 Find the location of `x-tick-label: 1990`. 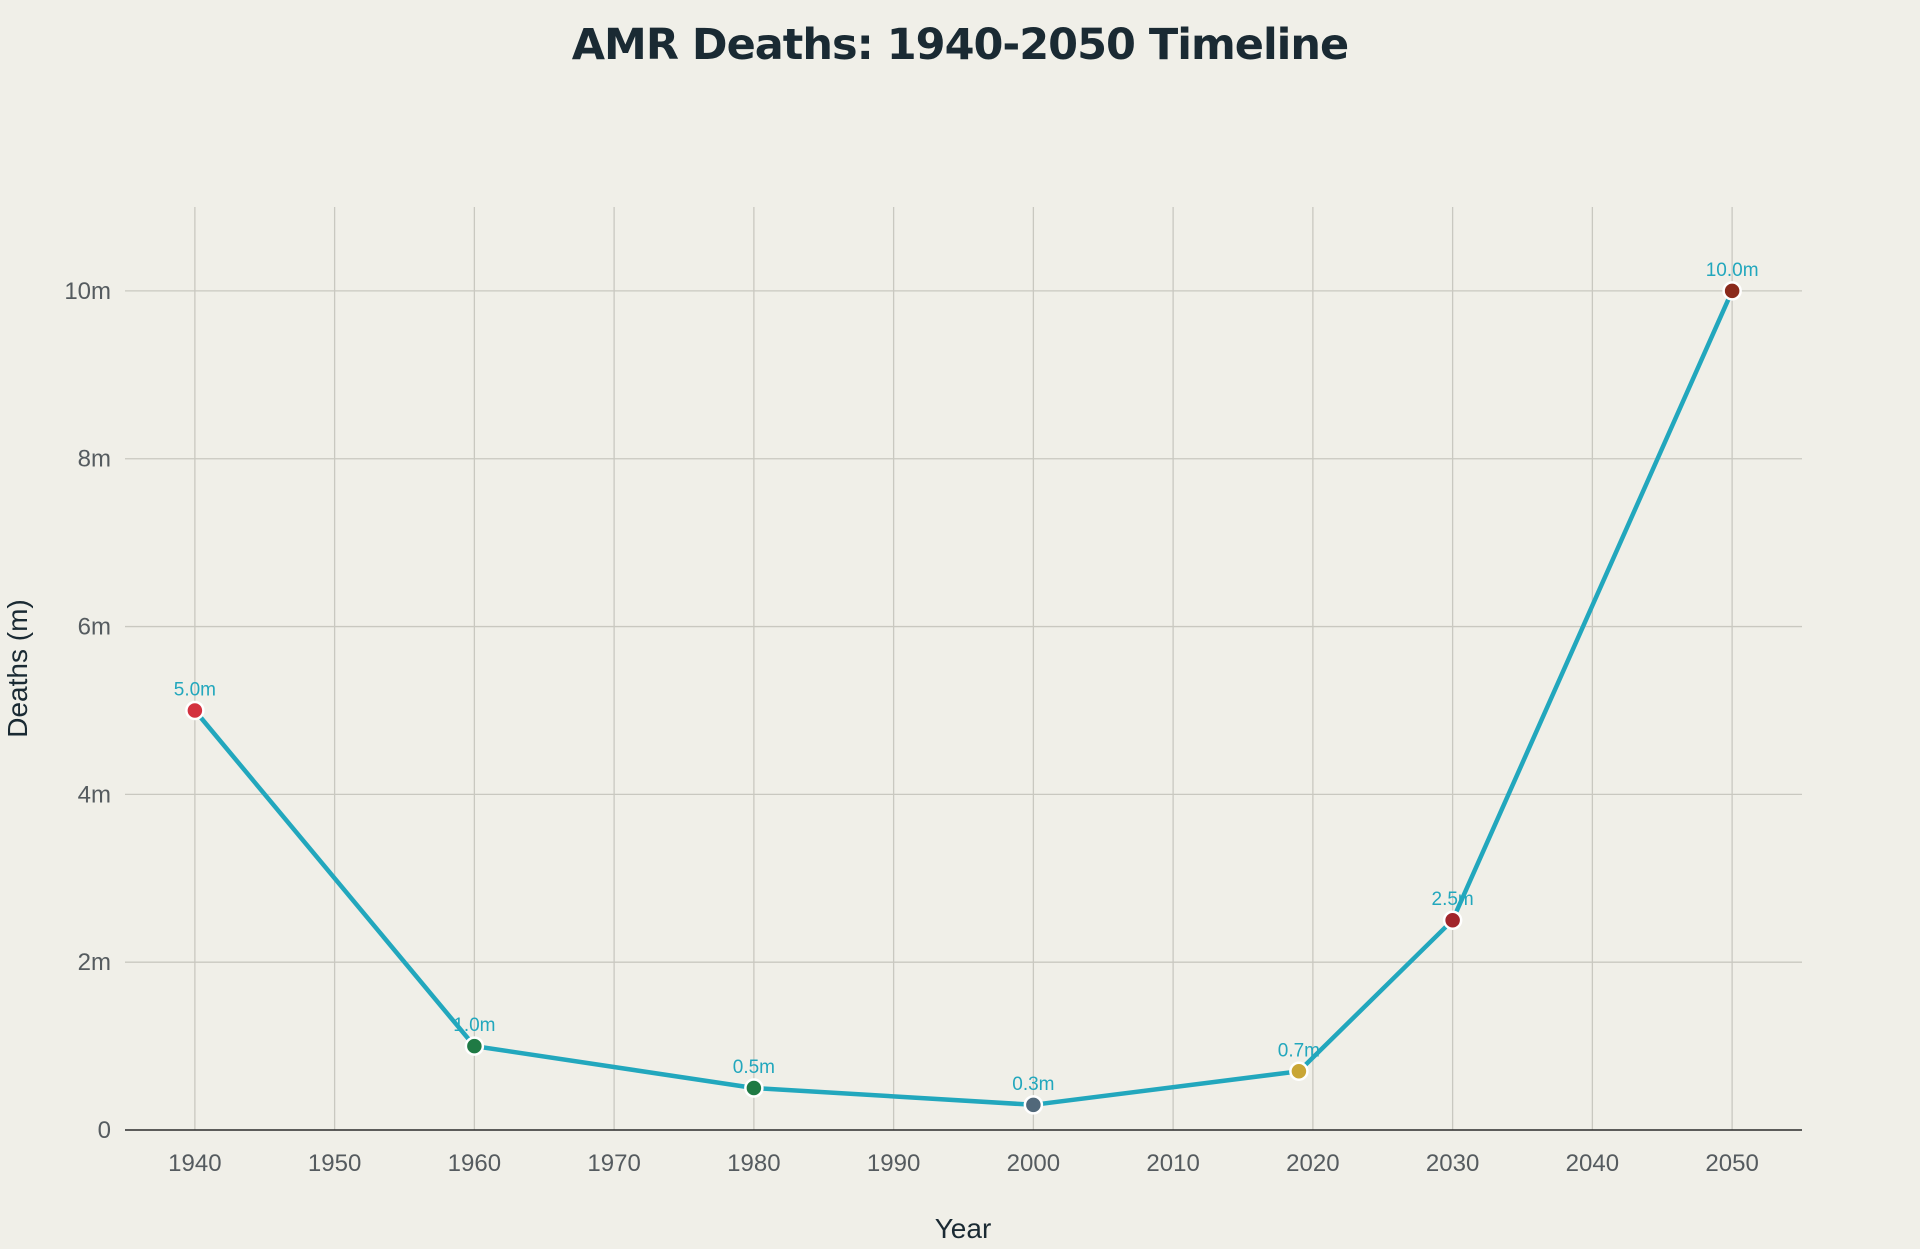

x-tick-label: 1990 is located at coordinates (893, 1163).